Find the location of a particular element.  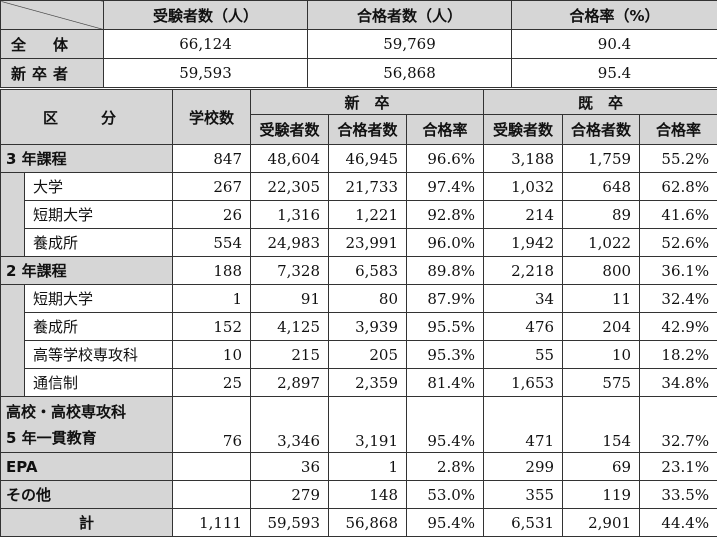

table-row: 短期大学 26 1,316 1,221 92.8% 214 89 41.6% is located at coordinates (359, 215).